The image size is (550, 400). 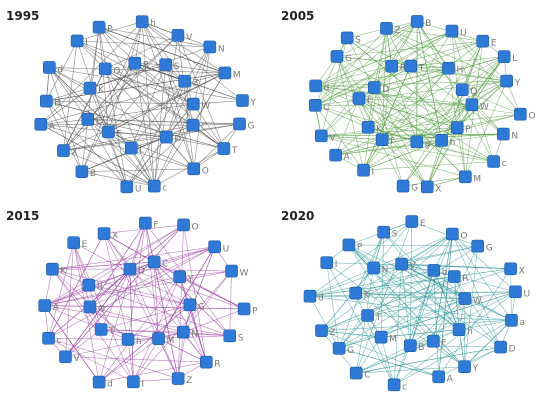 I want to click on node-label: Q, so click(x=101, y=309).